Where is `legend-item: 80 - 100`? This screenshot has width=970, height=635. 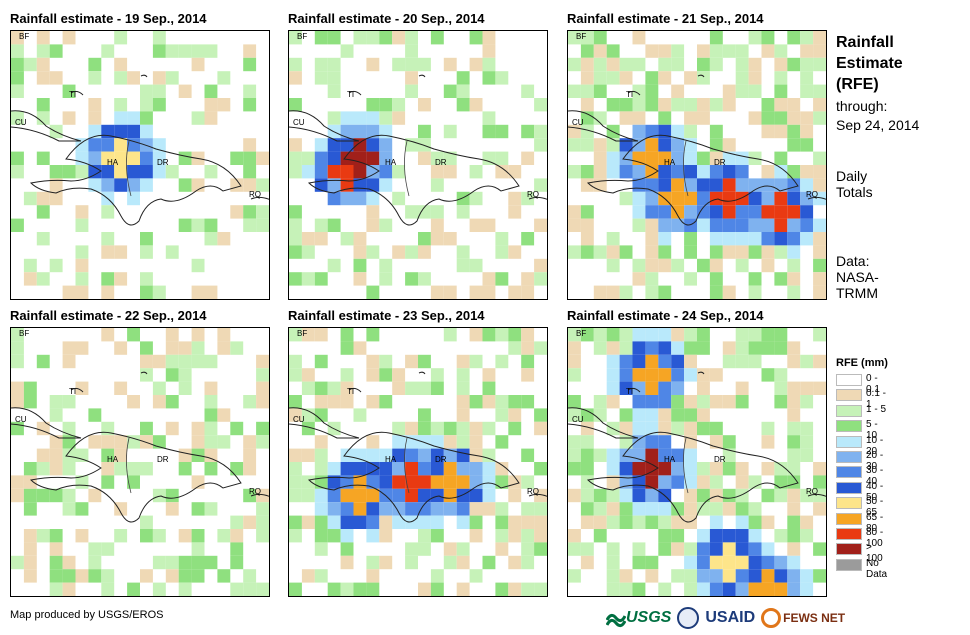
legend-item: 80 - 100 is located at coordinates (862, 537).